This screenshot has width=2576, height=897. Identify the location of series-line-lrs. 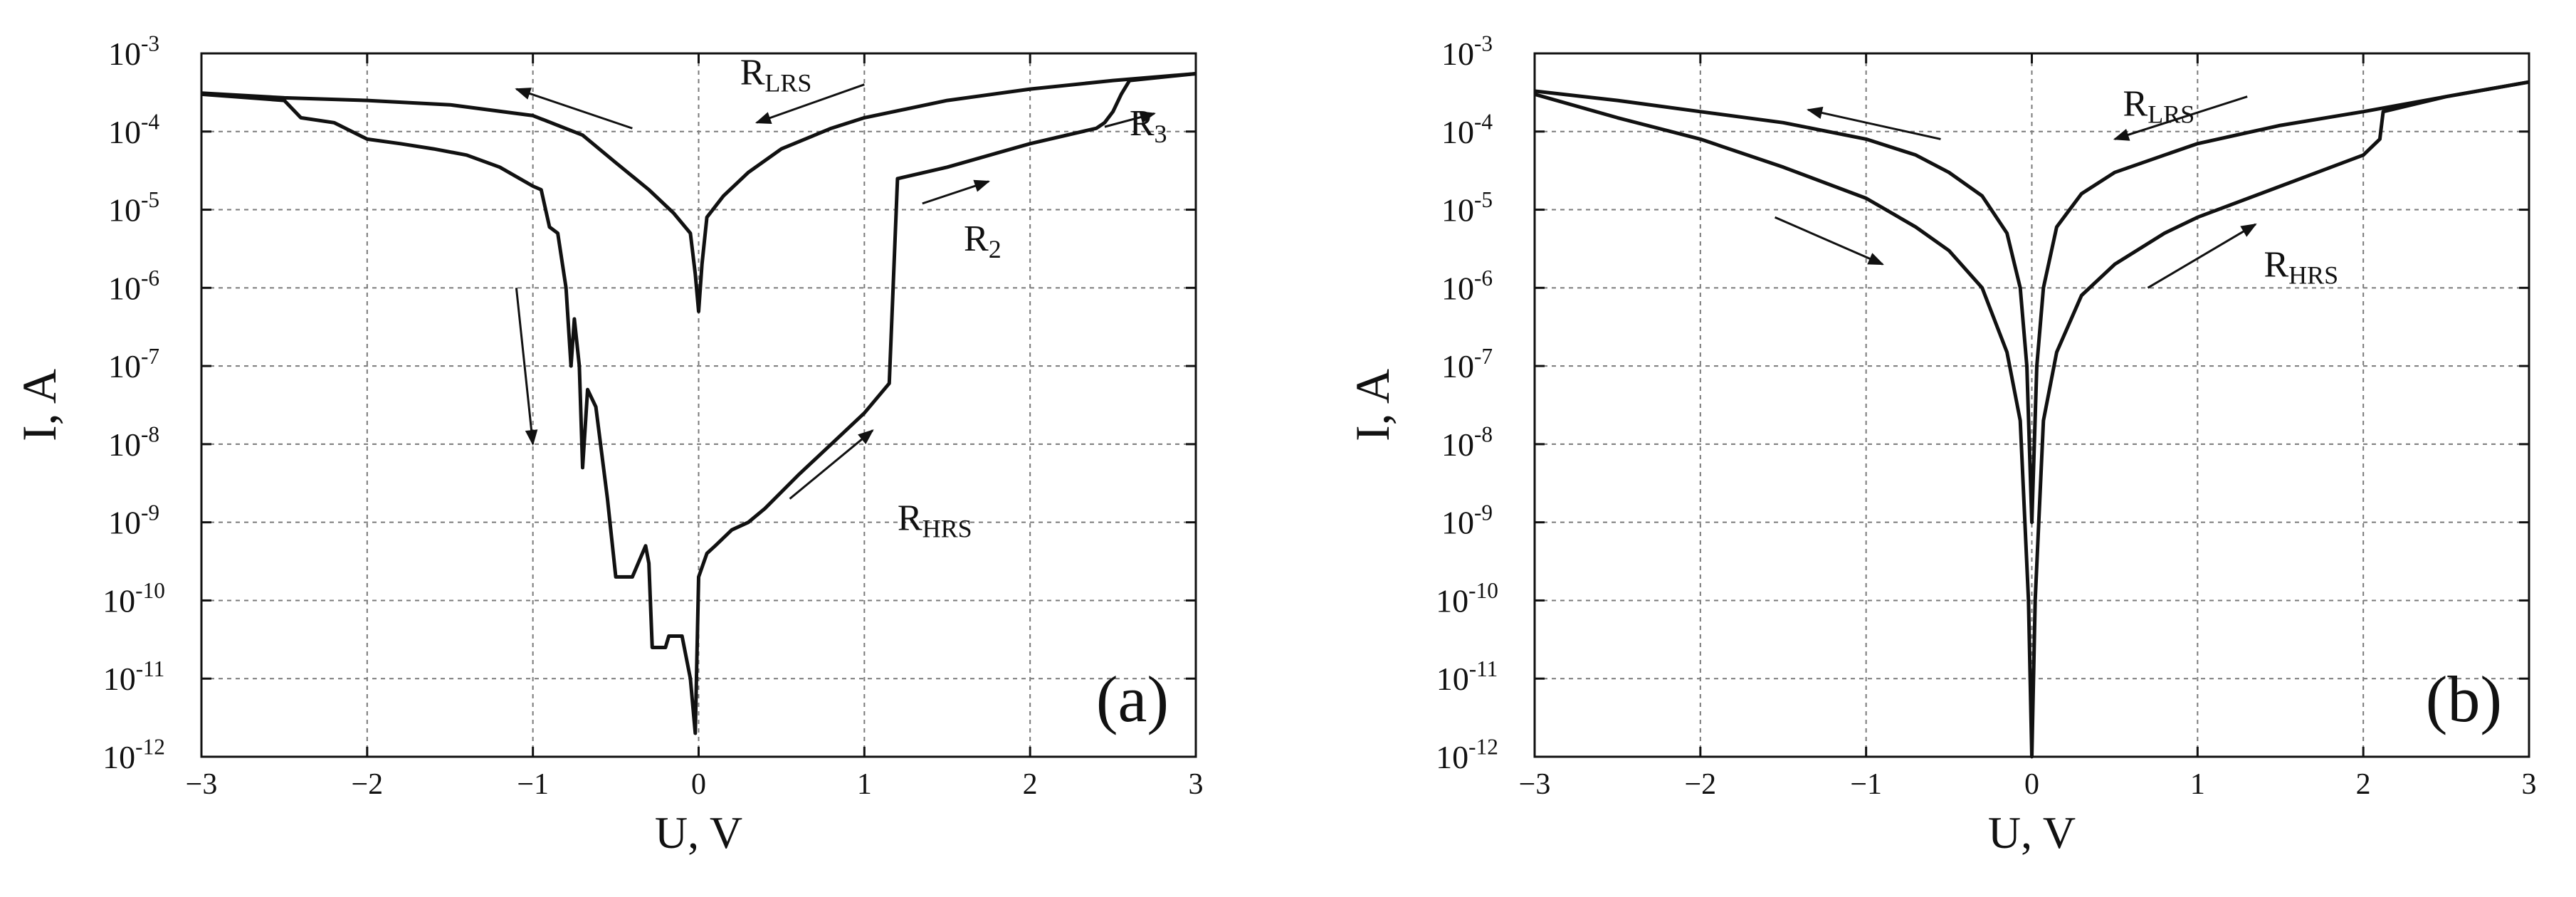
(699, 193).